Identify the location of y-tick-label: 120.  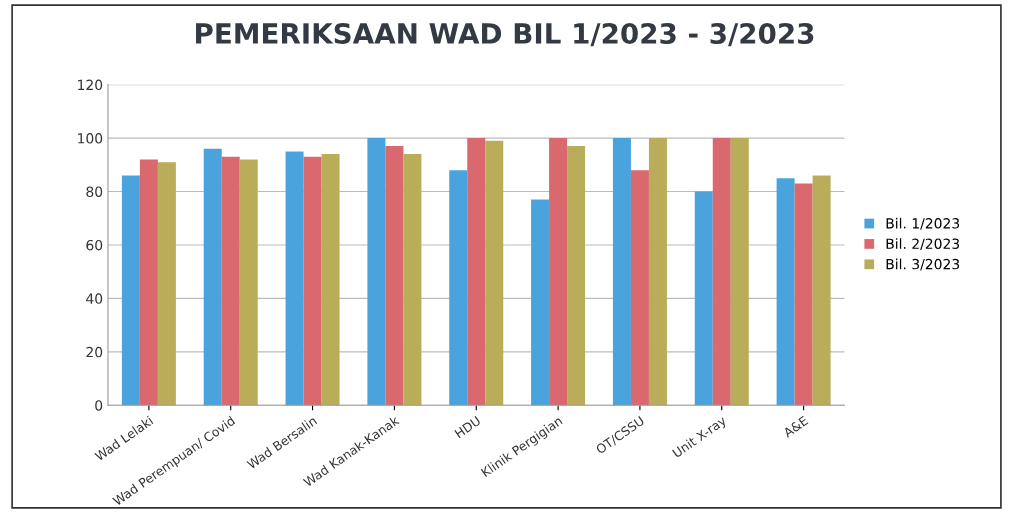
(90, 85).